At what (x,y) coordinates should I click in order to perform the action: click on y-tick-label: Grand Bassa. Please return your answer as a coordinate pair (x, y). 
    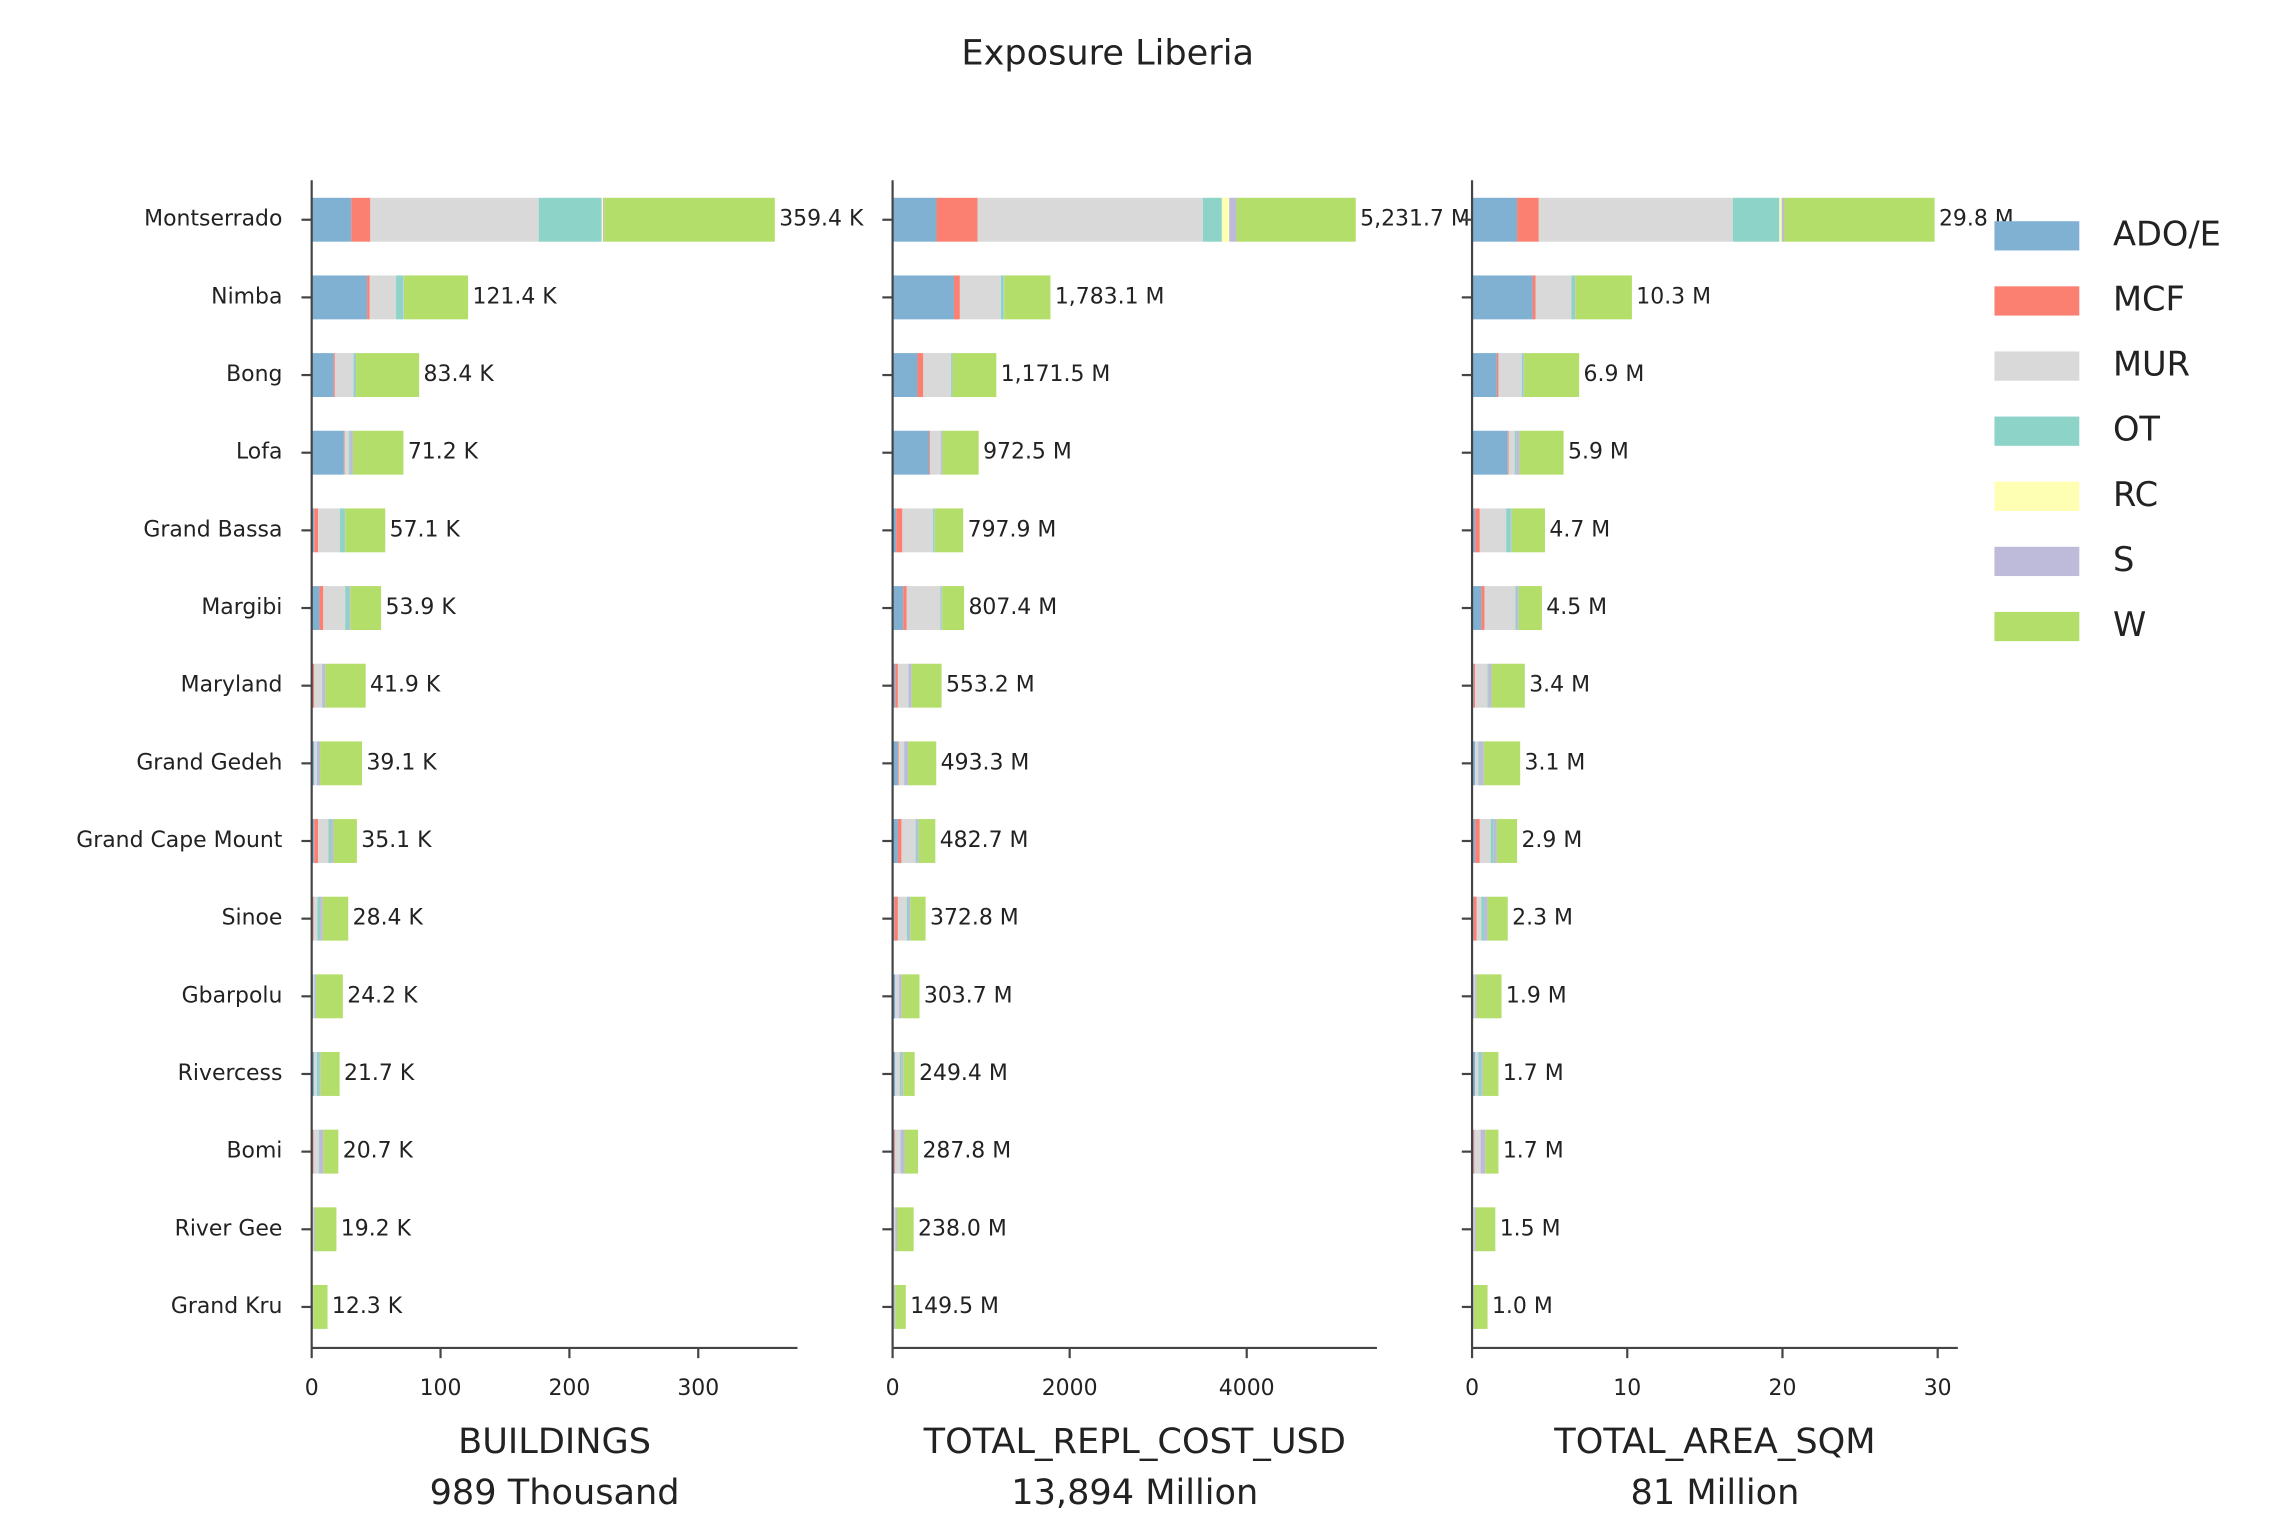
    Looking at the image, I should click on (212, 529).